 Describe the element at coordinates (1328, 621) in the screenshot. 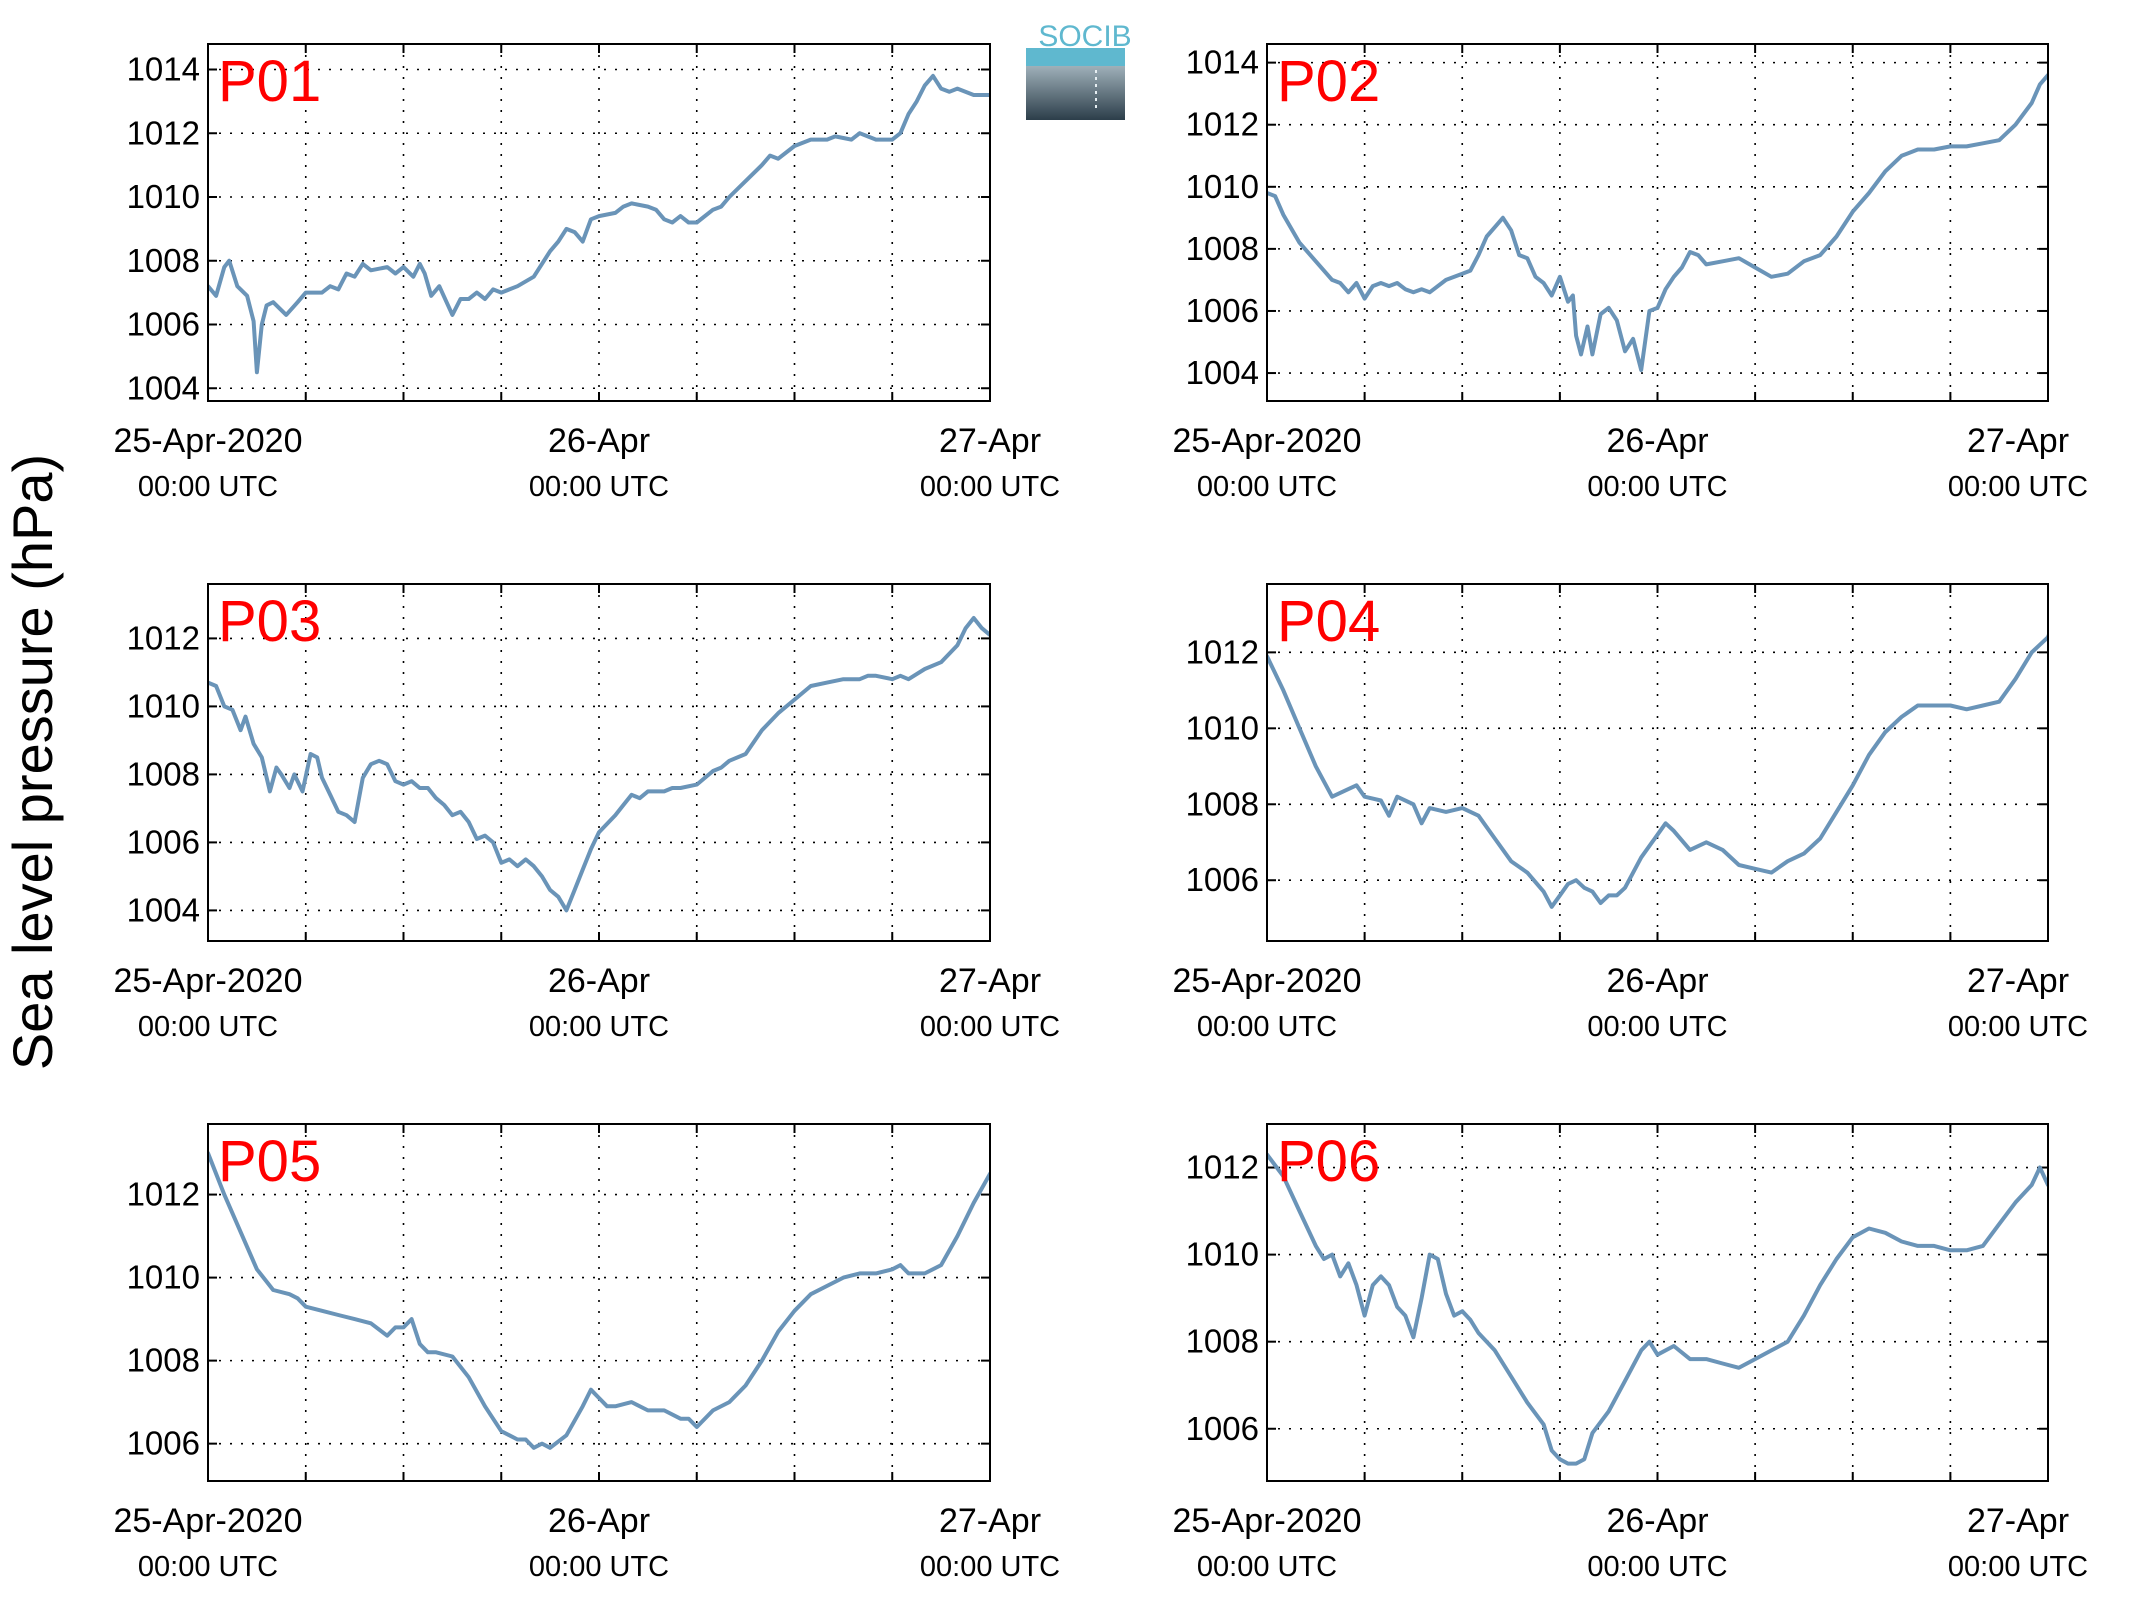

I see `panel-label-p04: P04` at that location.